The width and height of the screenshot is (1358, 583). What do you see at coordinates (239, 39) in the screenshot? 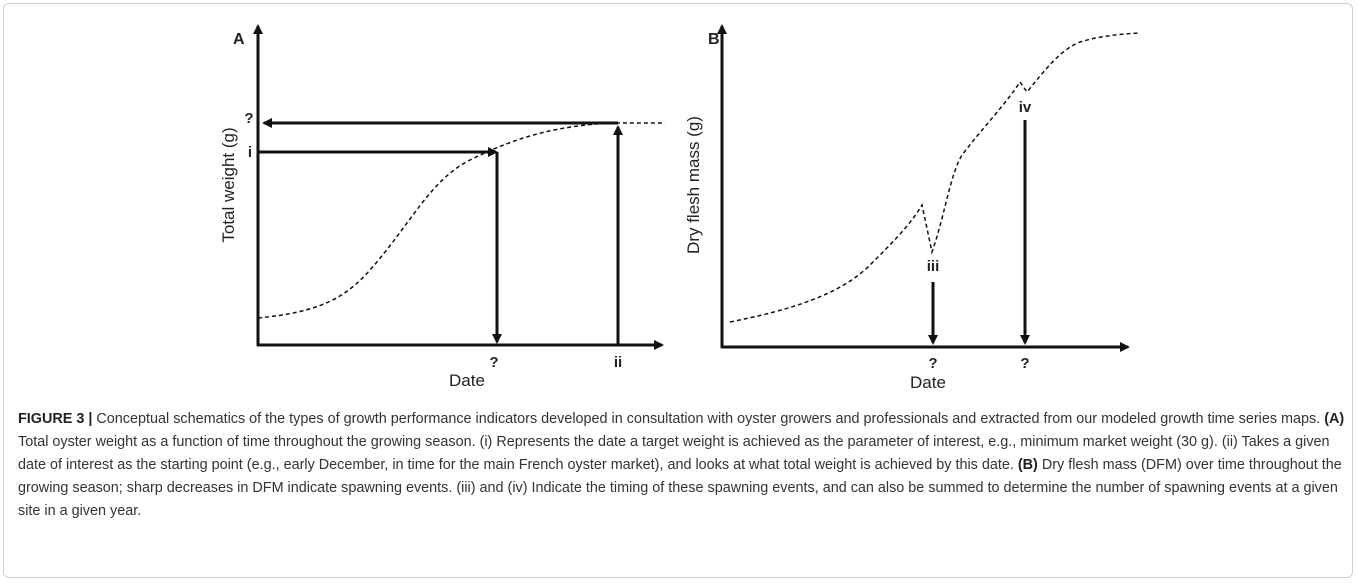
I see `panel-label: A` at bounding box center [239, 39].